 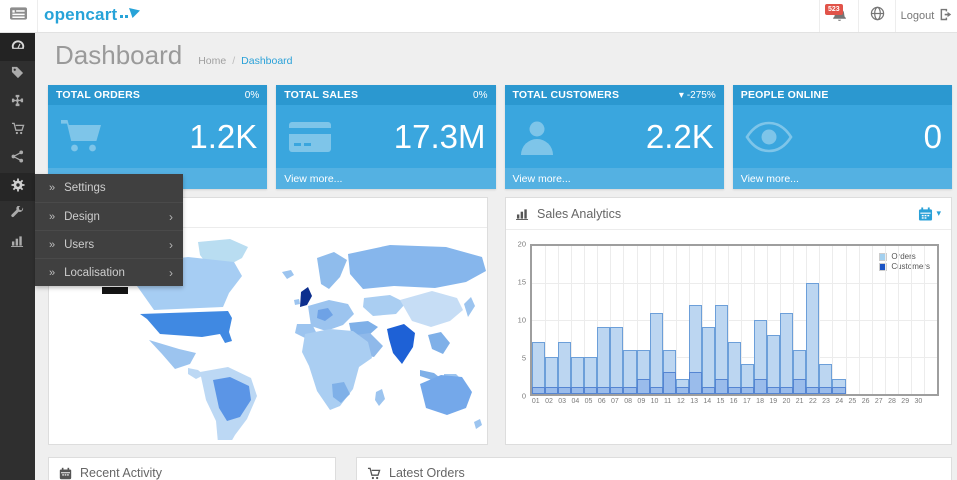 I want to click on x-tick-label: 05, so click(x=588, y=401).